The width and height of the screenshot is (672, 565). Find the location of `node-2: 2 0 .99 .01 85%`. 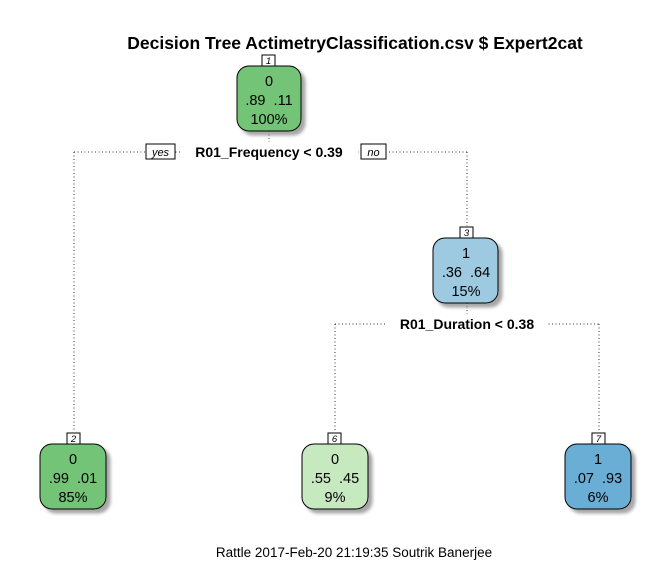

node-2: 2 0 .99 .01 85% is located at coordinates (73, 471).